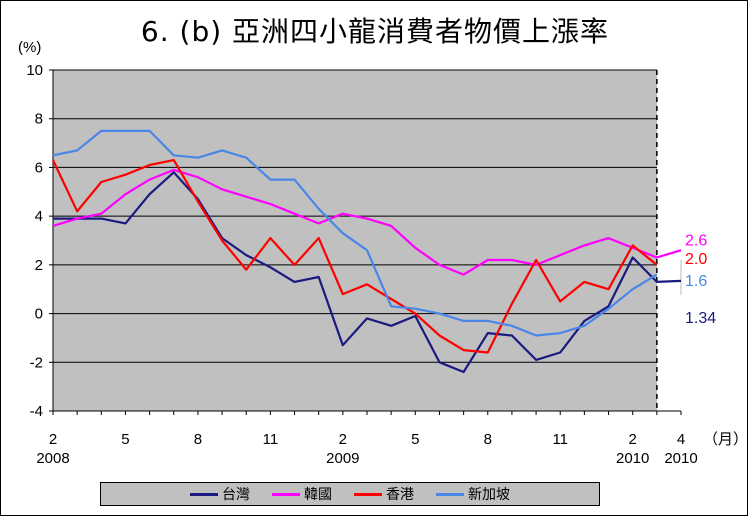 The width and height of the screenshot is (750, 518). I want to click on legend-label: 韓國, so click(318, 495).